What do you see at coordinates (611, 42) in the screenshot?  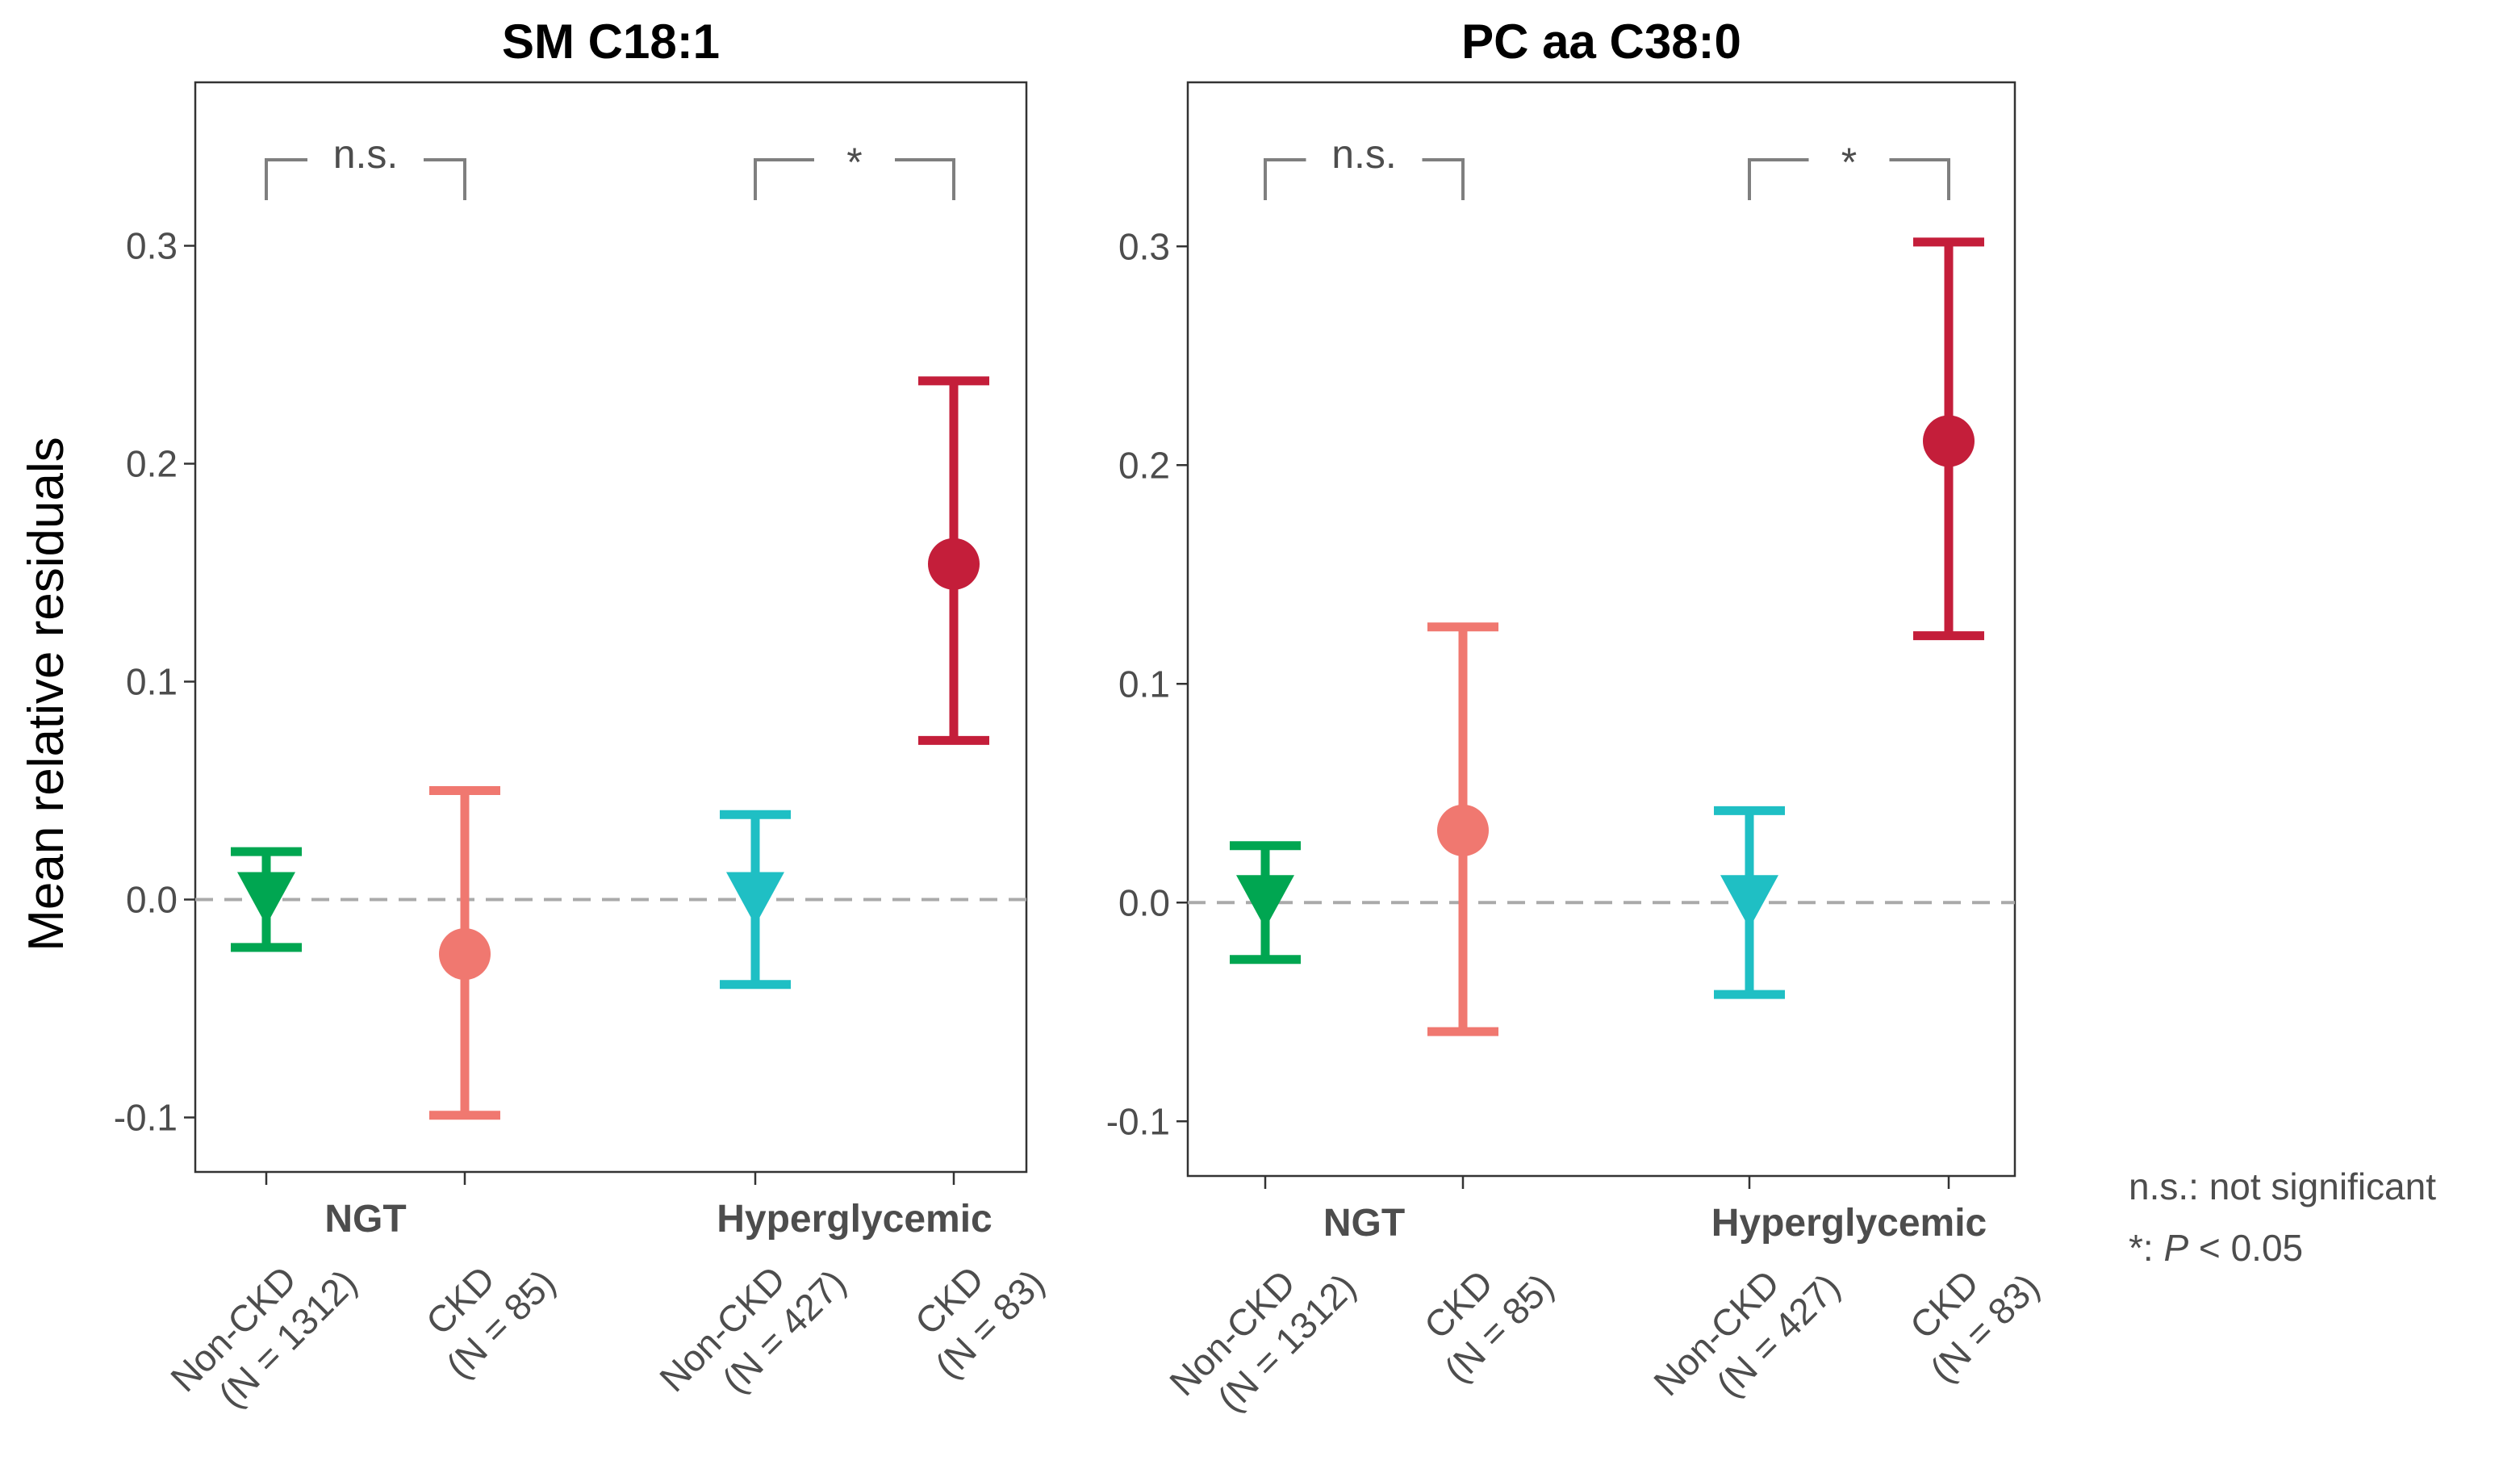 I see `panel-title: SM C18:1` at bounding box center [611, 42].